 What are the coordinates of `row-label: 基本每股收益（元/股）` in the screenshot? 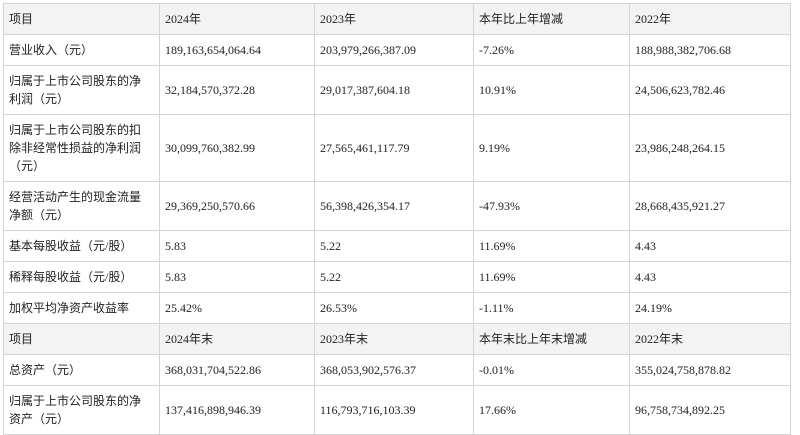 It's located at (81, 246).